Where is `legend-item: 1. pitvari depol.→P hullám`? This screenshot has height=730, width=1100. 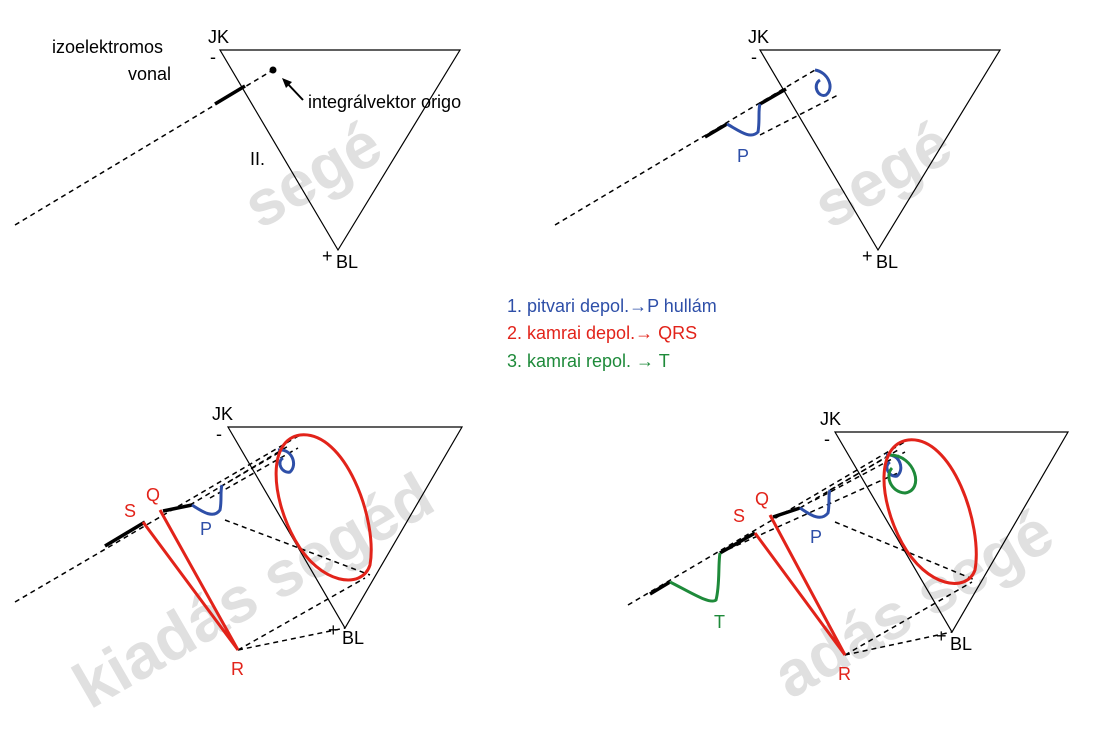
legend-item: 1. pitvari depol.→P hullám is located at coordinates (612, 306).